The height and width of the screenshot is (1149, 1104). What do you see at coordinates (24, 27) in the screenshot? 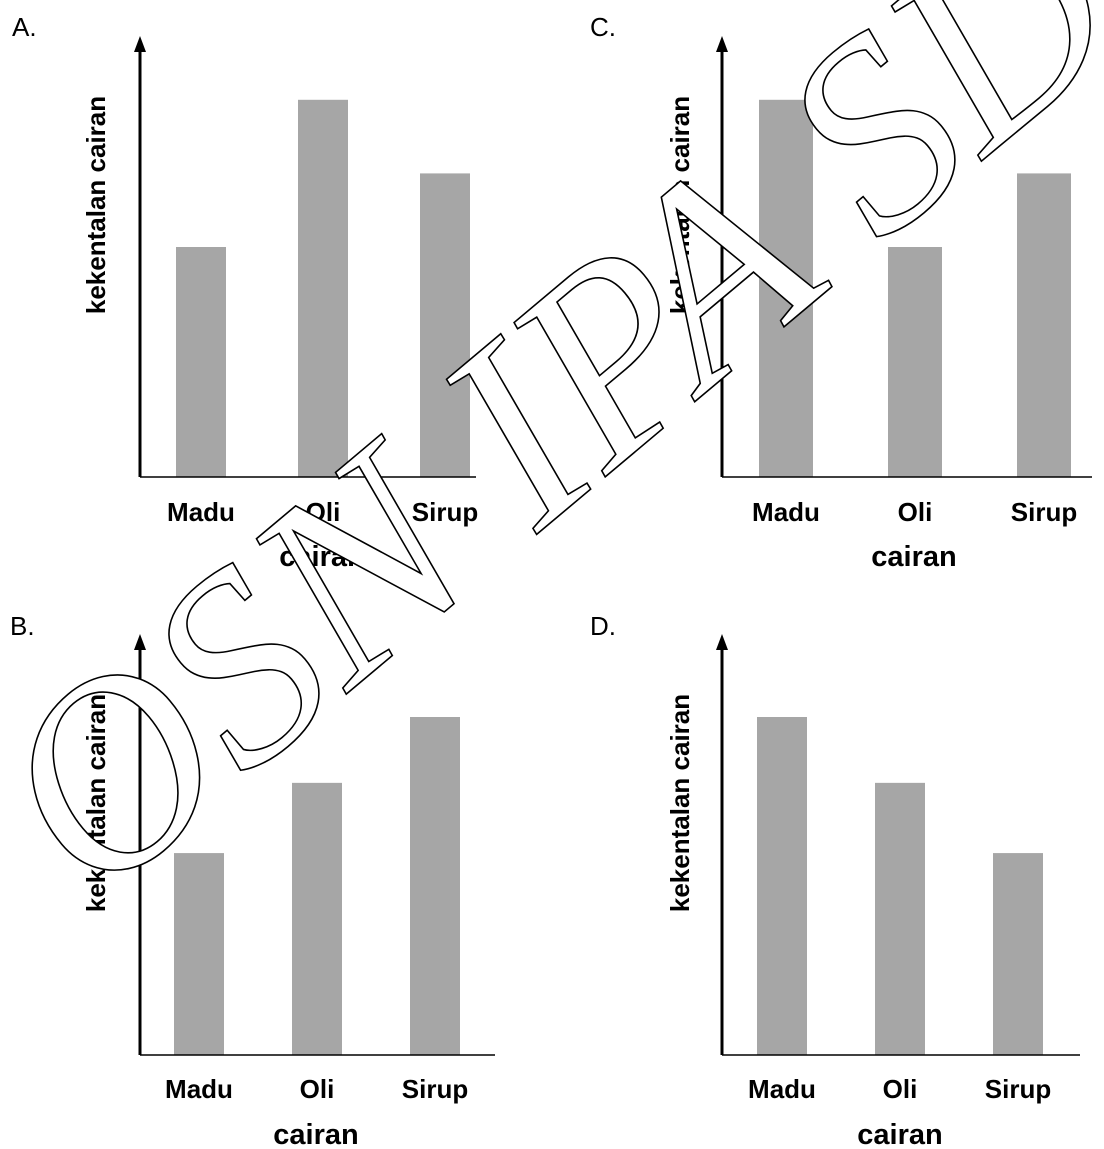
I see `panel-letter: A.` at bounding box center [24, 27].